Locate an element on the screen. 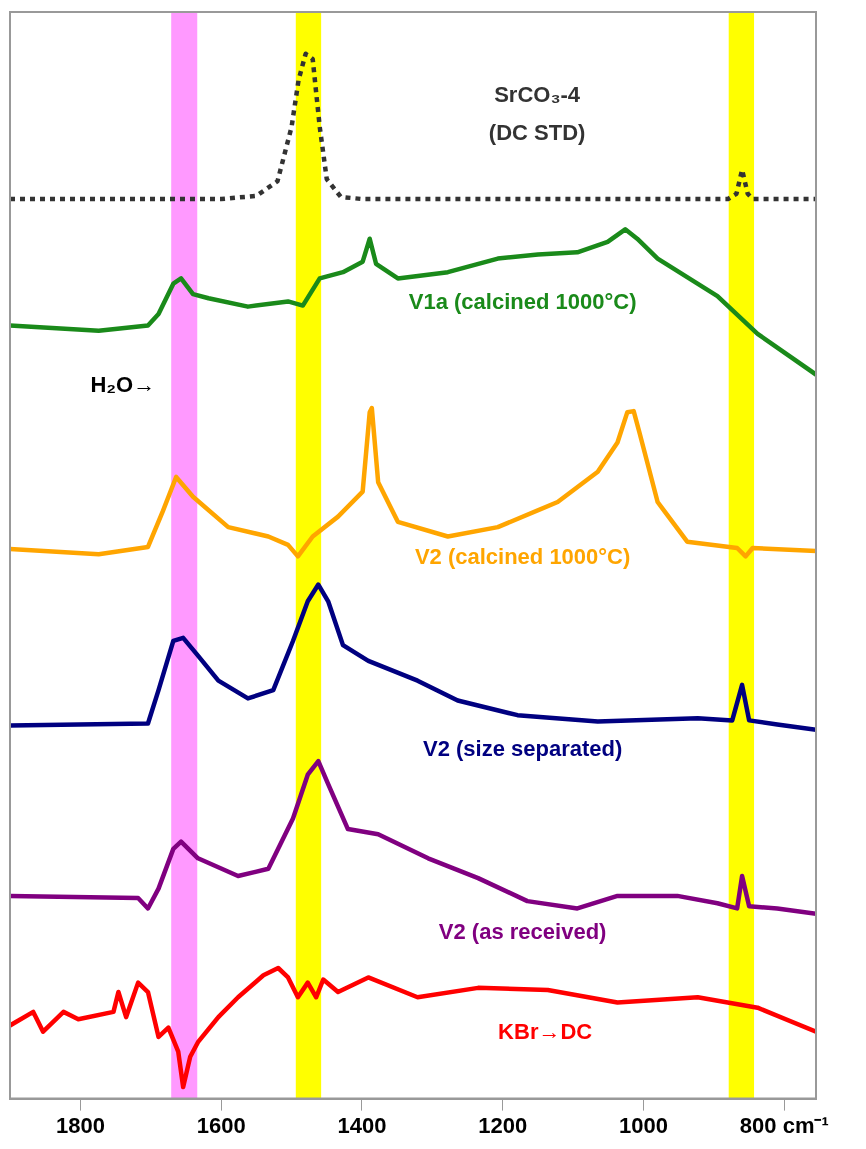 This screenshot has width=866, height=1149. annotation: H₂O→ is located at coordinates (123, 384).